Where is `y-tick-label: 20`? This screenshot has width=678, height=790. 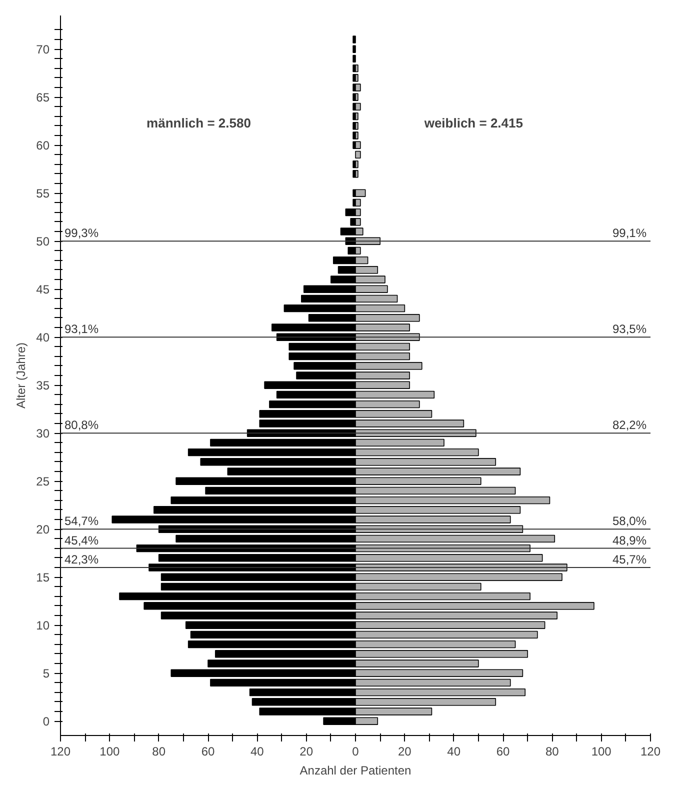
y-tick-label: 20 is located at coordinates (43, 529).